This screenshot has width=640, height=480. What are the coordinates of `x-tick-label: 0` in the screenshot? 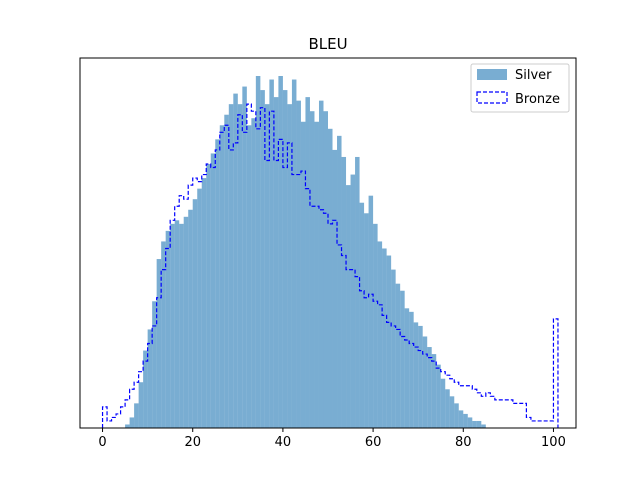 It's located at (102, 442).